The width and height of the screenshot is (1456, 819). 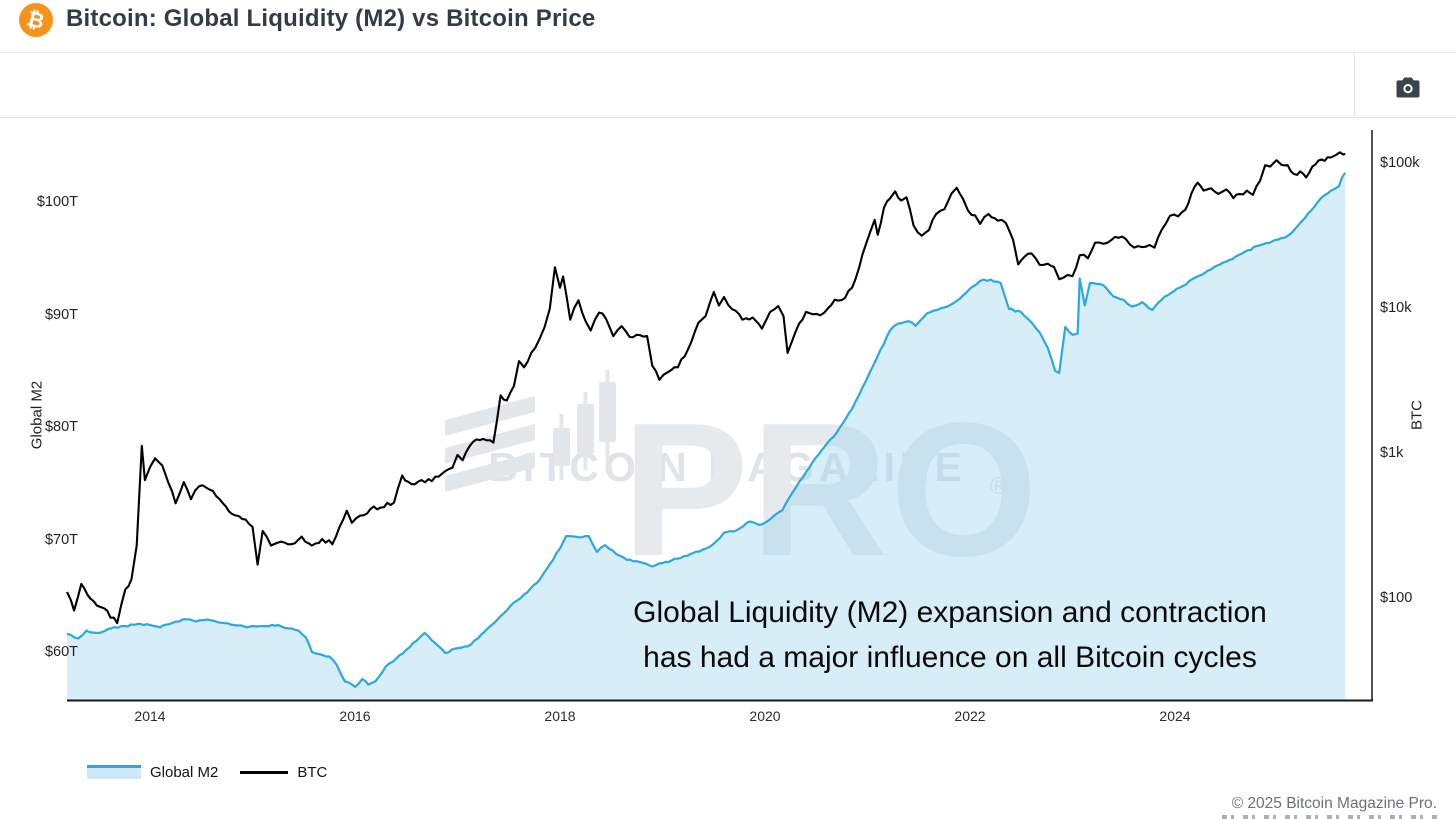 What do you see at coordinates (1175, 716) in the screenshot?
I see `x-axis-tick-label: 2024` at bounding box center [1175, 716].